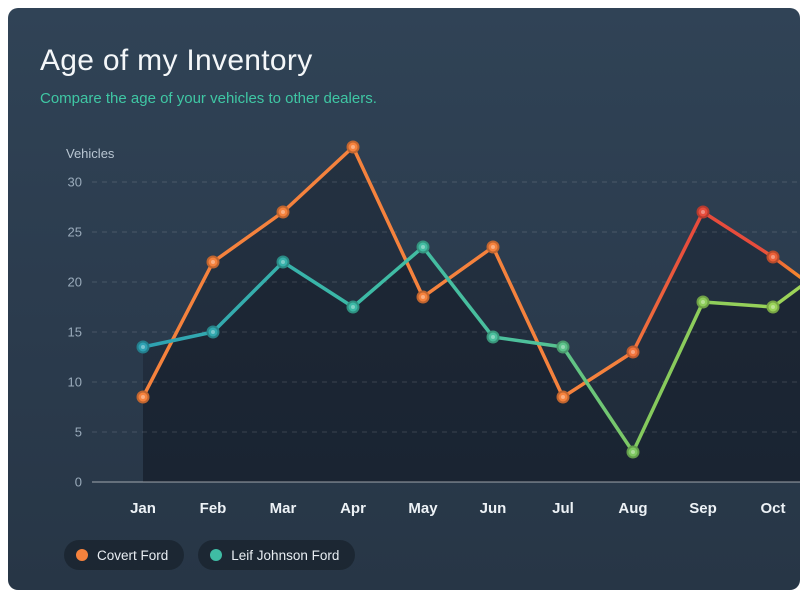 This screenshot has width=800, height=600. What do you see at coordinates (632, 508) in the screenshot?
I see `x-tick-label: Aug` at bounding box center [632, 508].